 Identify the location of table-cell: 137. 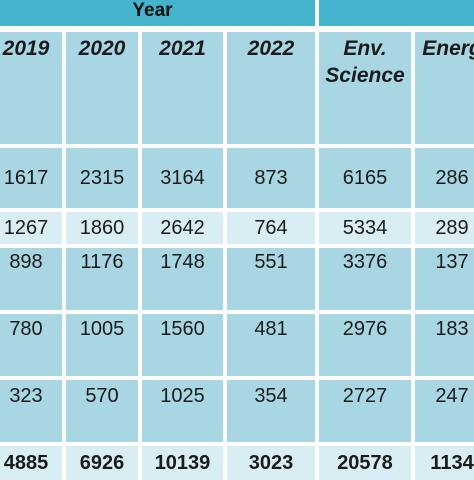
(444, 279).